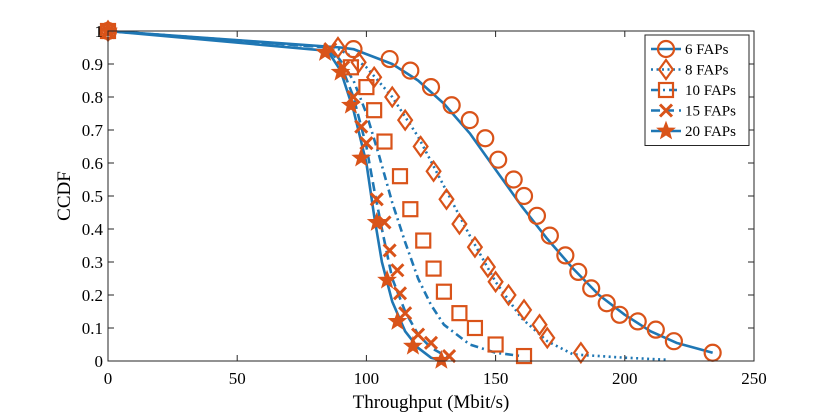 The height and width of the screenshot is (417, 830). What do you see at coordinates (92, 163) in the screenshot?
I see `y-tick-label-6: 0.6` at bounding box center [92, 163].